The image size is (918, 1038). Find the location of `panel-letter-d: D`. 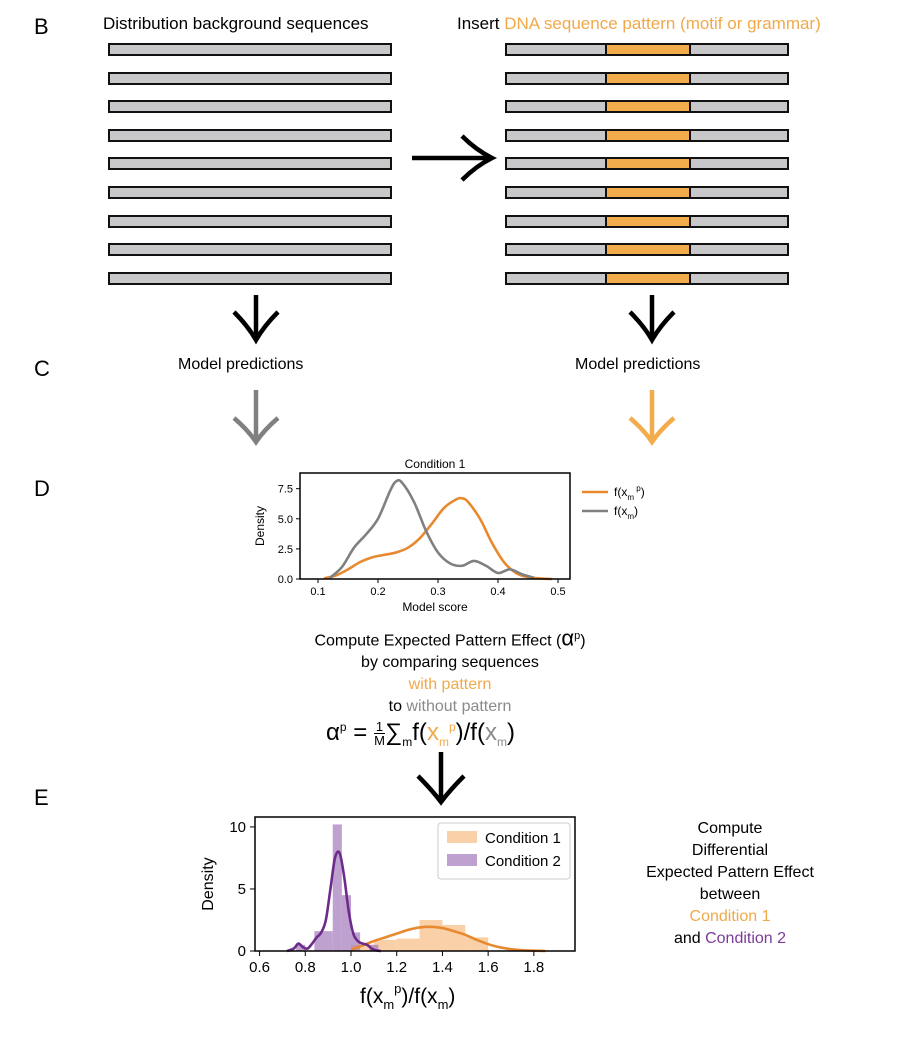

panel-letter-d: D is located at coordinates (42, 488).